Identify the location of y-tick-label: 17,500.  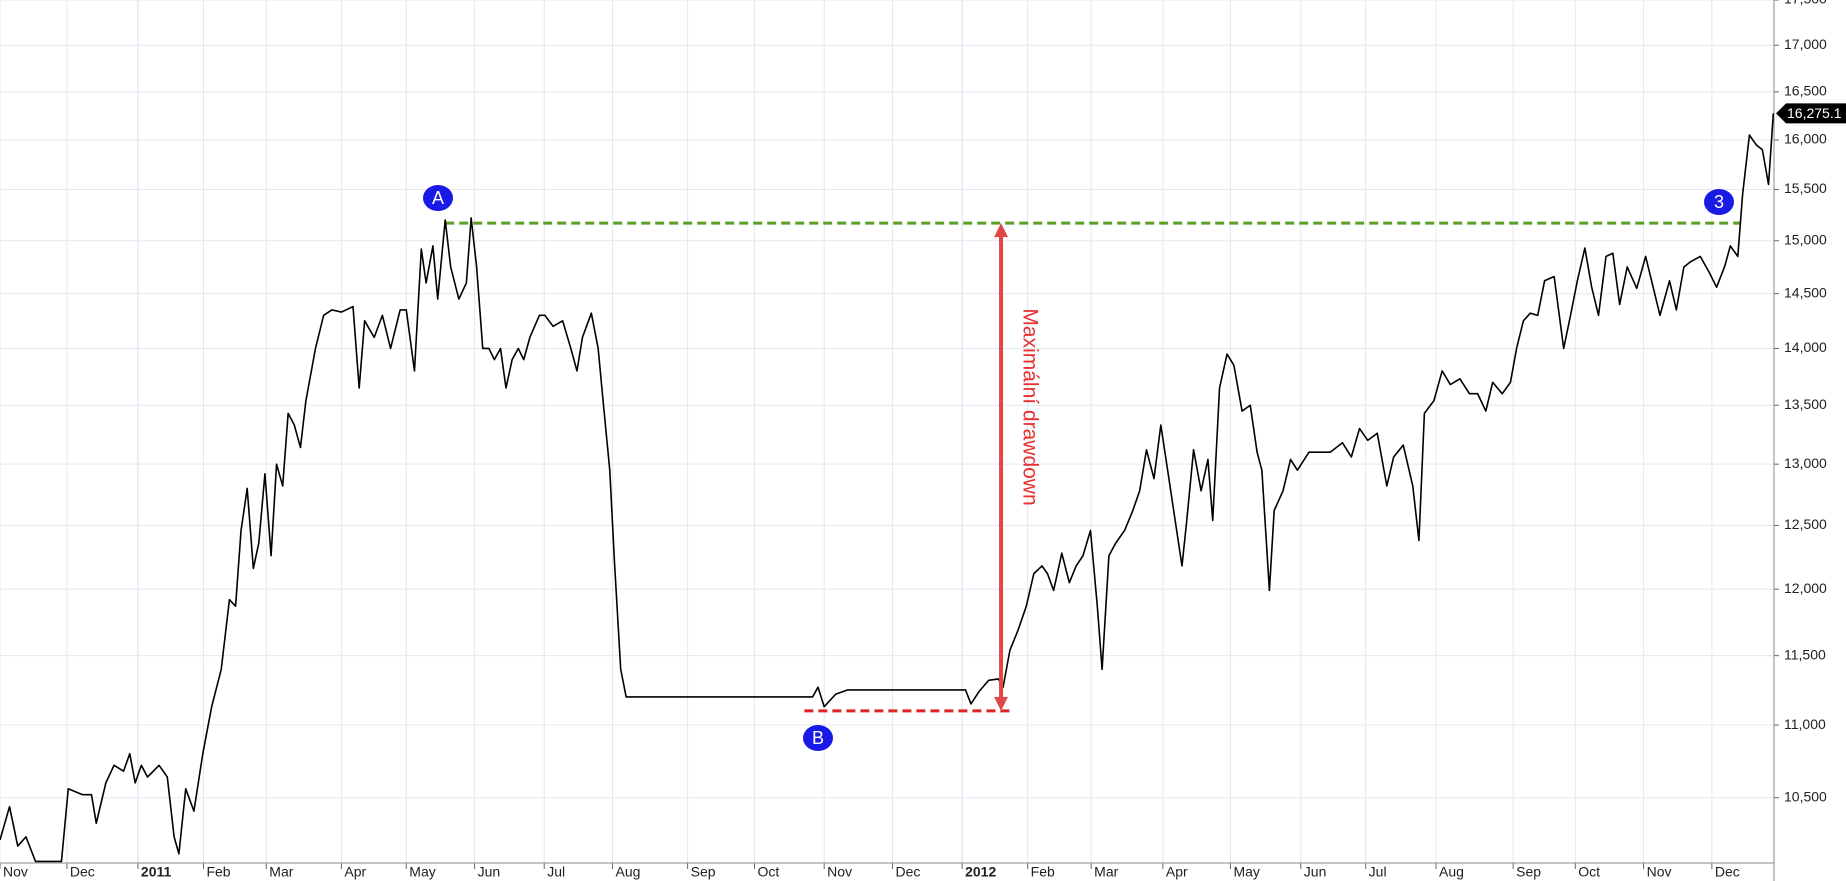
(1805, 3).